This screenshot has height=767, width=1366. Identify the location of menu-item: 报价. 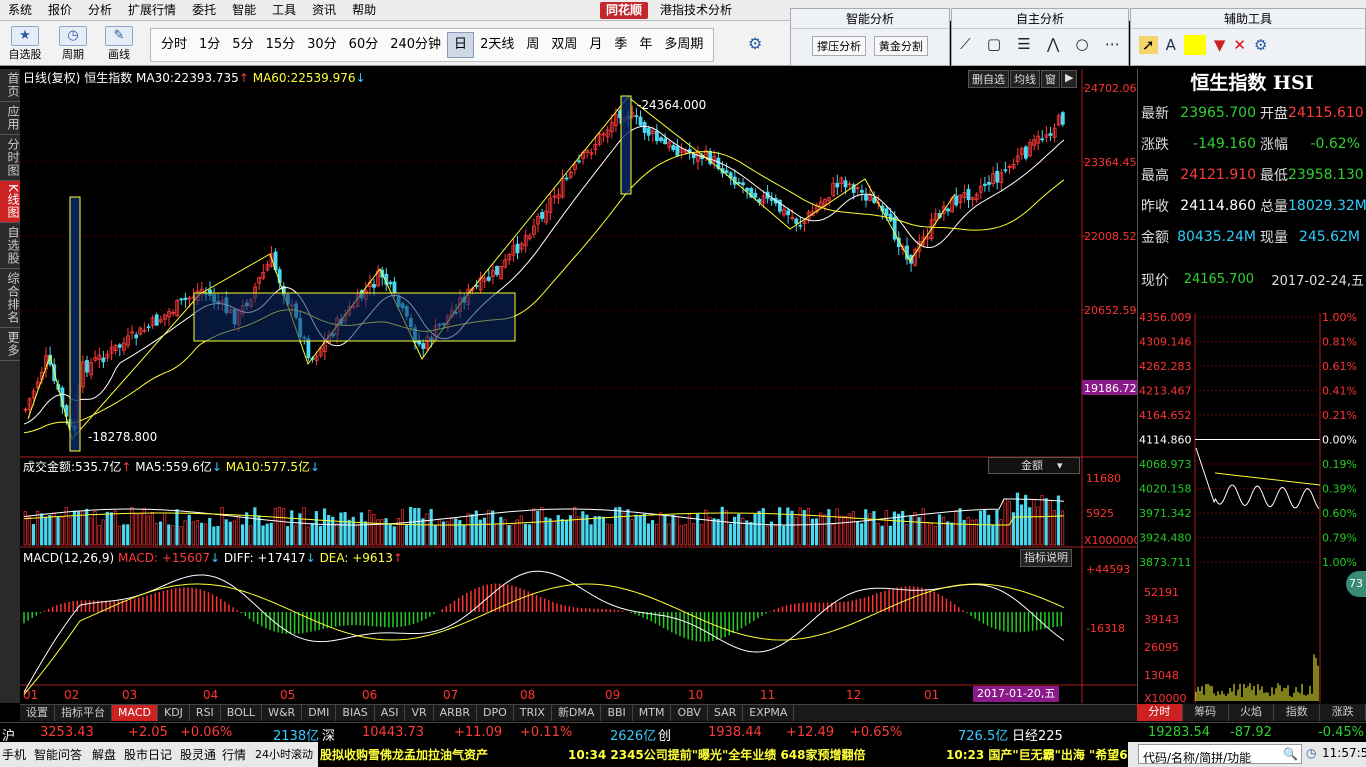
(60, 9).